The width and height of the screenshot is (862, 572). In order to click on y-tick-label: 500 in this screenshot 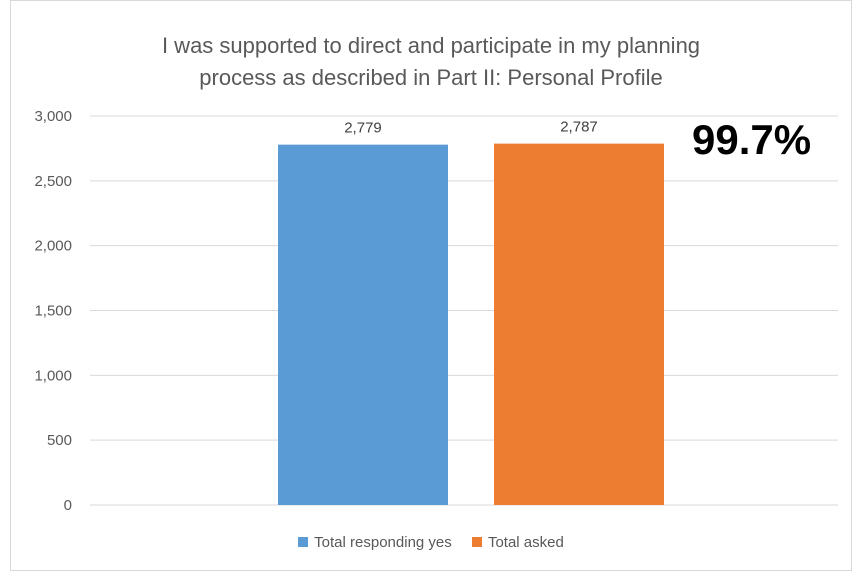, I will do `click(59, 440)`.